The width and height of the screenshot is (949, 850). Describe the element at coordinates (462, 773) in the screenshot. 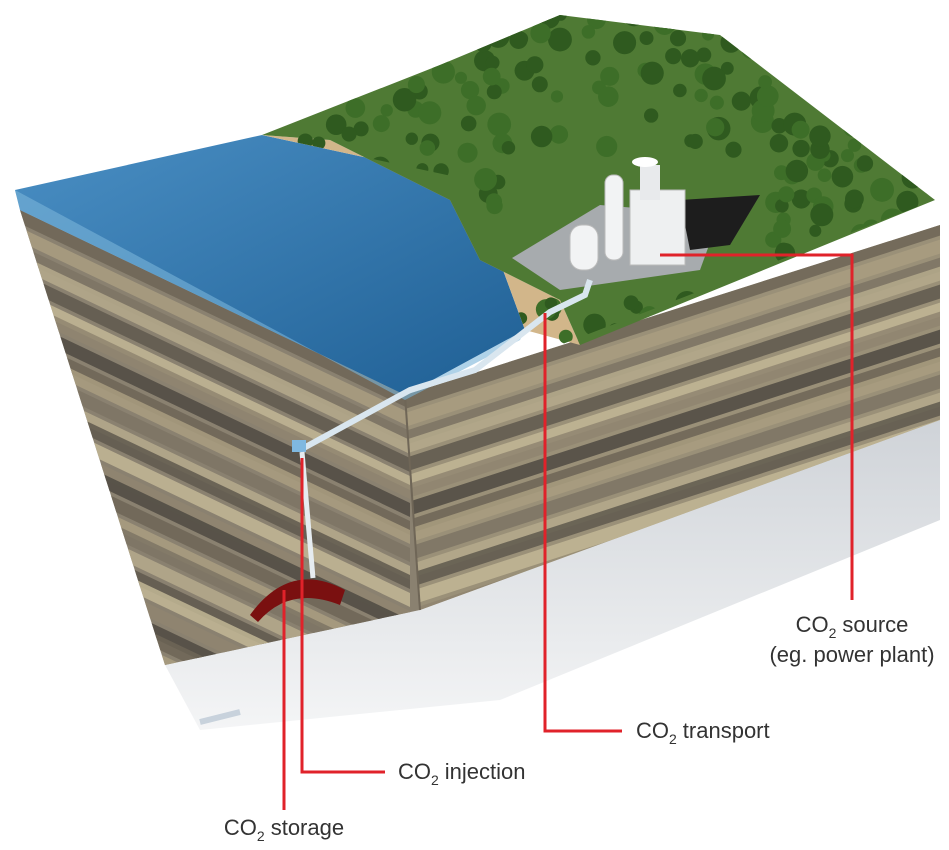

I see `label-injection: CO2 injection` at that location.